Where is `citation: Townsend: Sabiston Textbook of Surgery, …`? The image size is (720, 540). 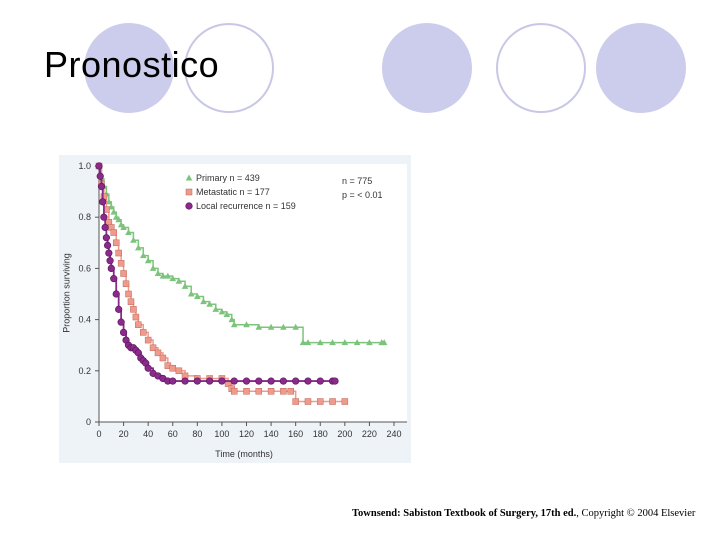 citation: Townsend: Sabiston Textbook of Surgery, … is located at coordinates (523, 513).